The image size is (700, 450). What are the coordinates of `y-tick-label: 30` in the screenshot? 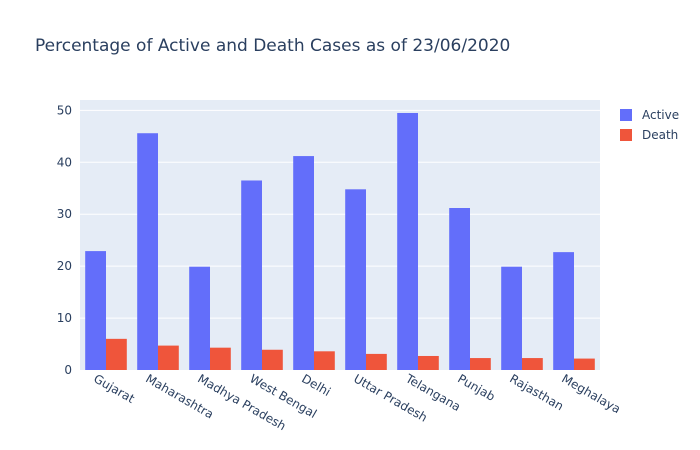 It's located at (64, 214).